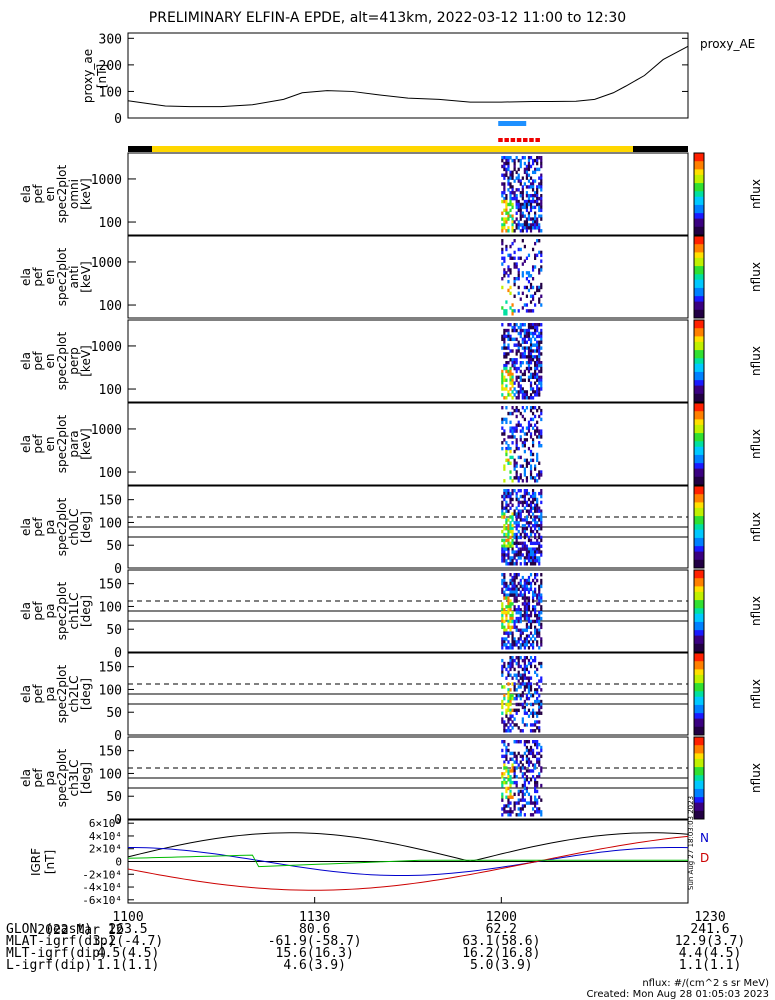  Describe the element at coordinates (110, 774) in the screenshot. I see `pa-tick-label: 100` at that location.